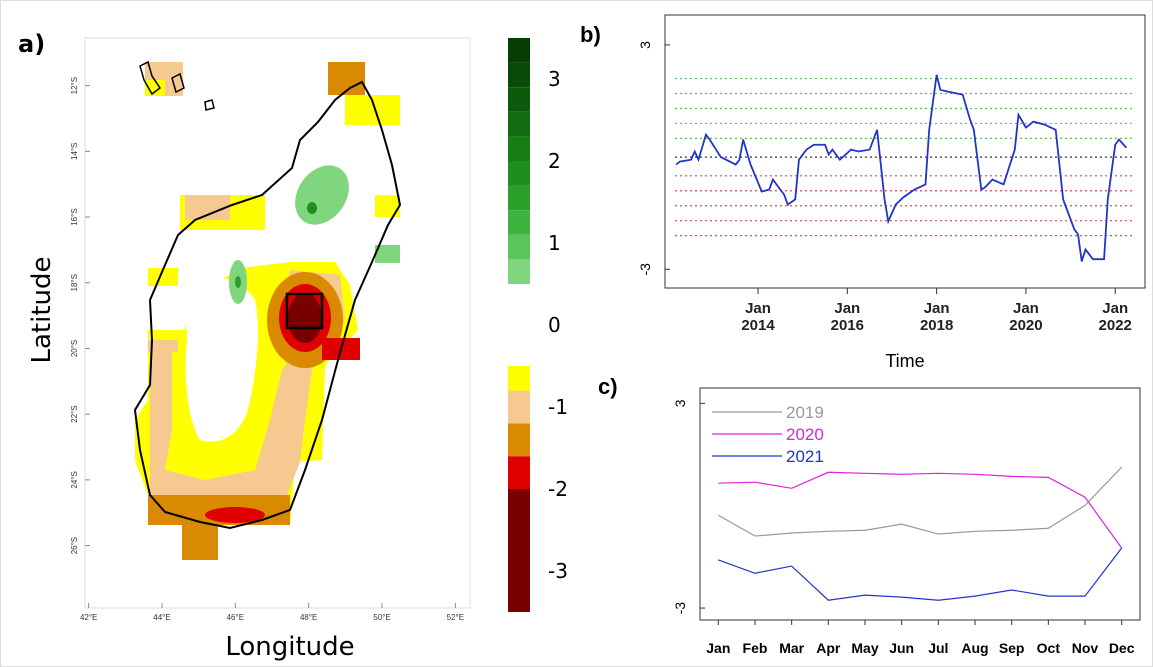 The image size is (1153, 667). What do you see at coordinates (74, 479) in the screenshot?
I see `y-tick-label: 24°S` at bounding box center [74, 479].